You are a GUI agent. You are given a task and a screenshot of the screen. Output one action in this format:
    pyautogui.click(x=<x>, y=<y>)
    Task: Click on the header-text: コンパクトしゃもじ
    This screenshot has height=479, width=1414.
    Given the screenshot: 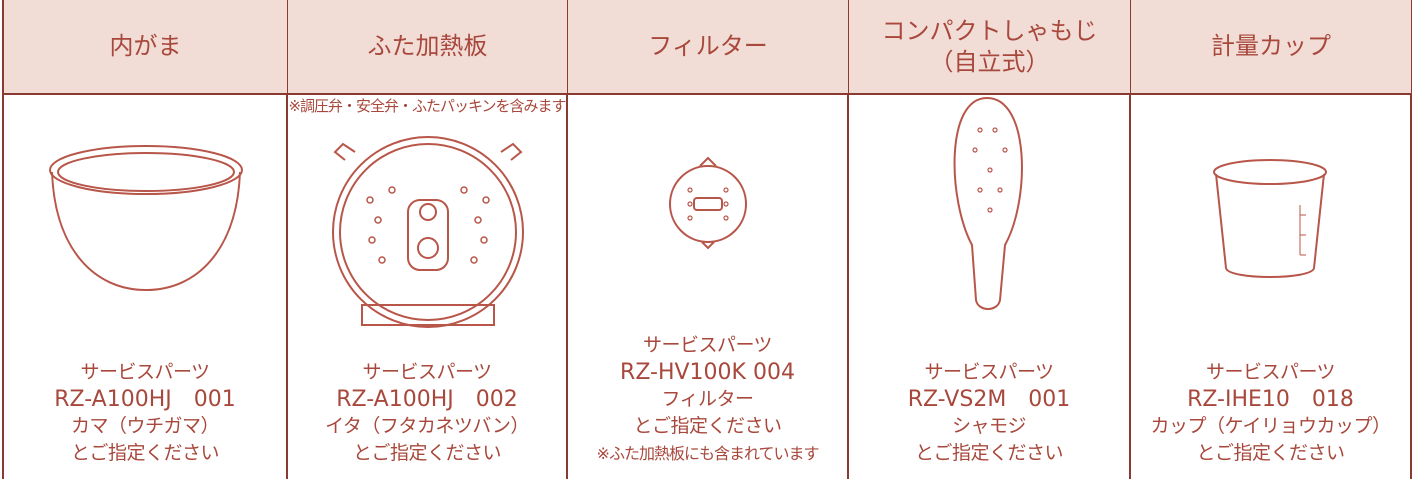 What is the action you would take?
    pyautogui.click(x=989, y=30)
    